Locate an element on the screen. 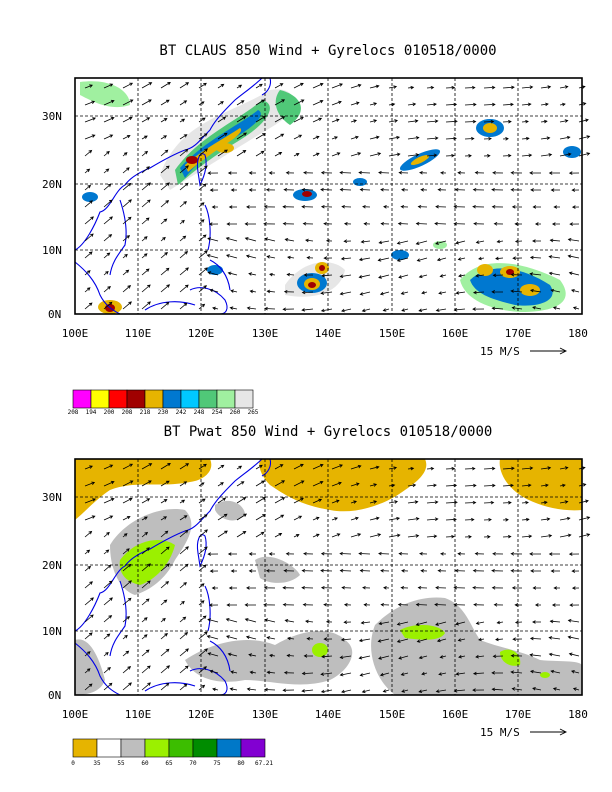 The image size is (612, 792). colorbar-tick-label: 65 is located at coordinates (169, 763).